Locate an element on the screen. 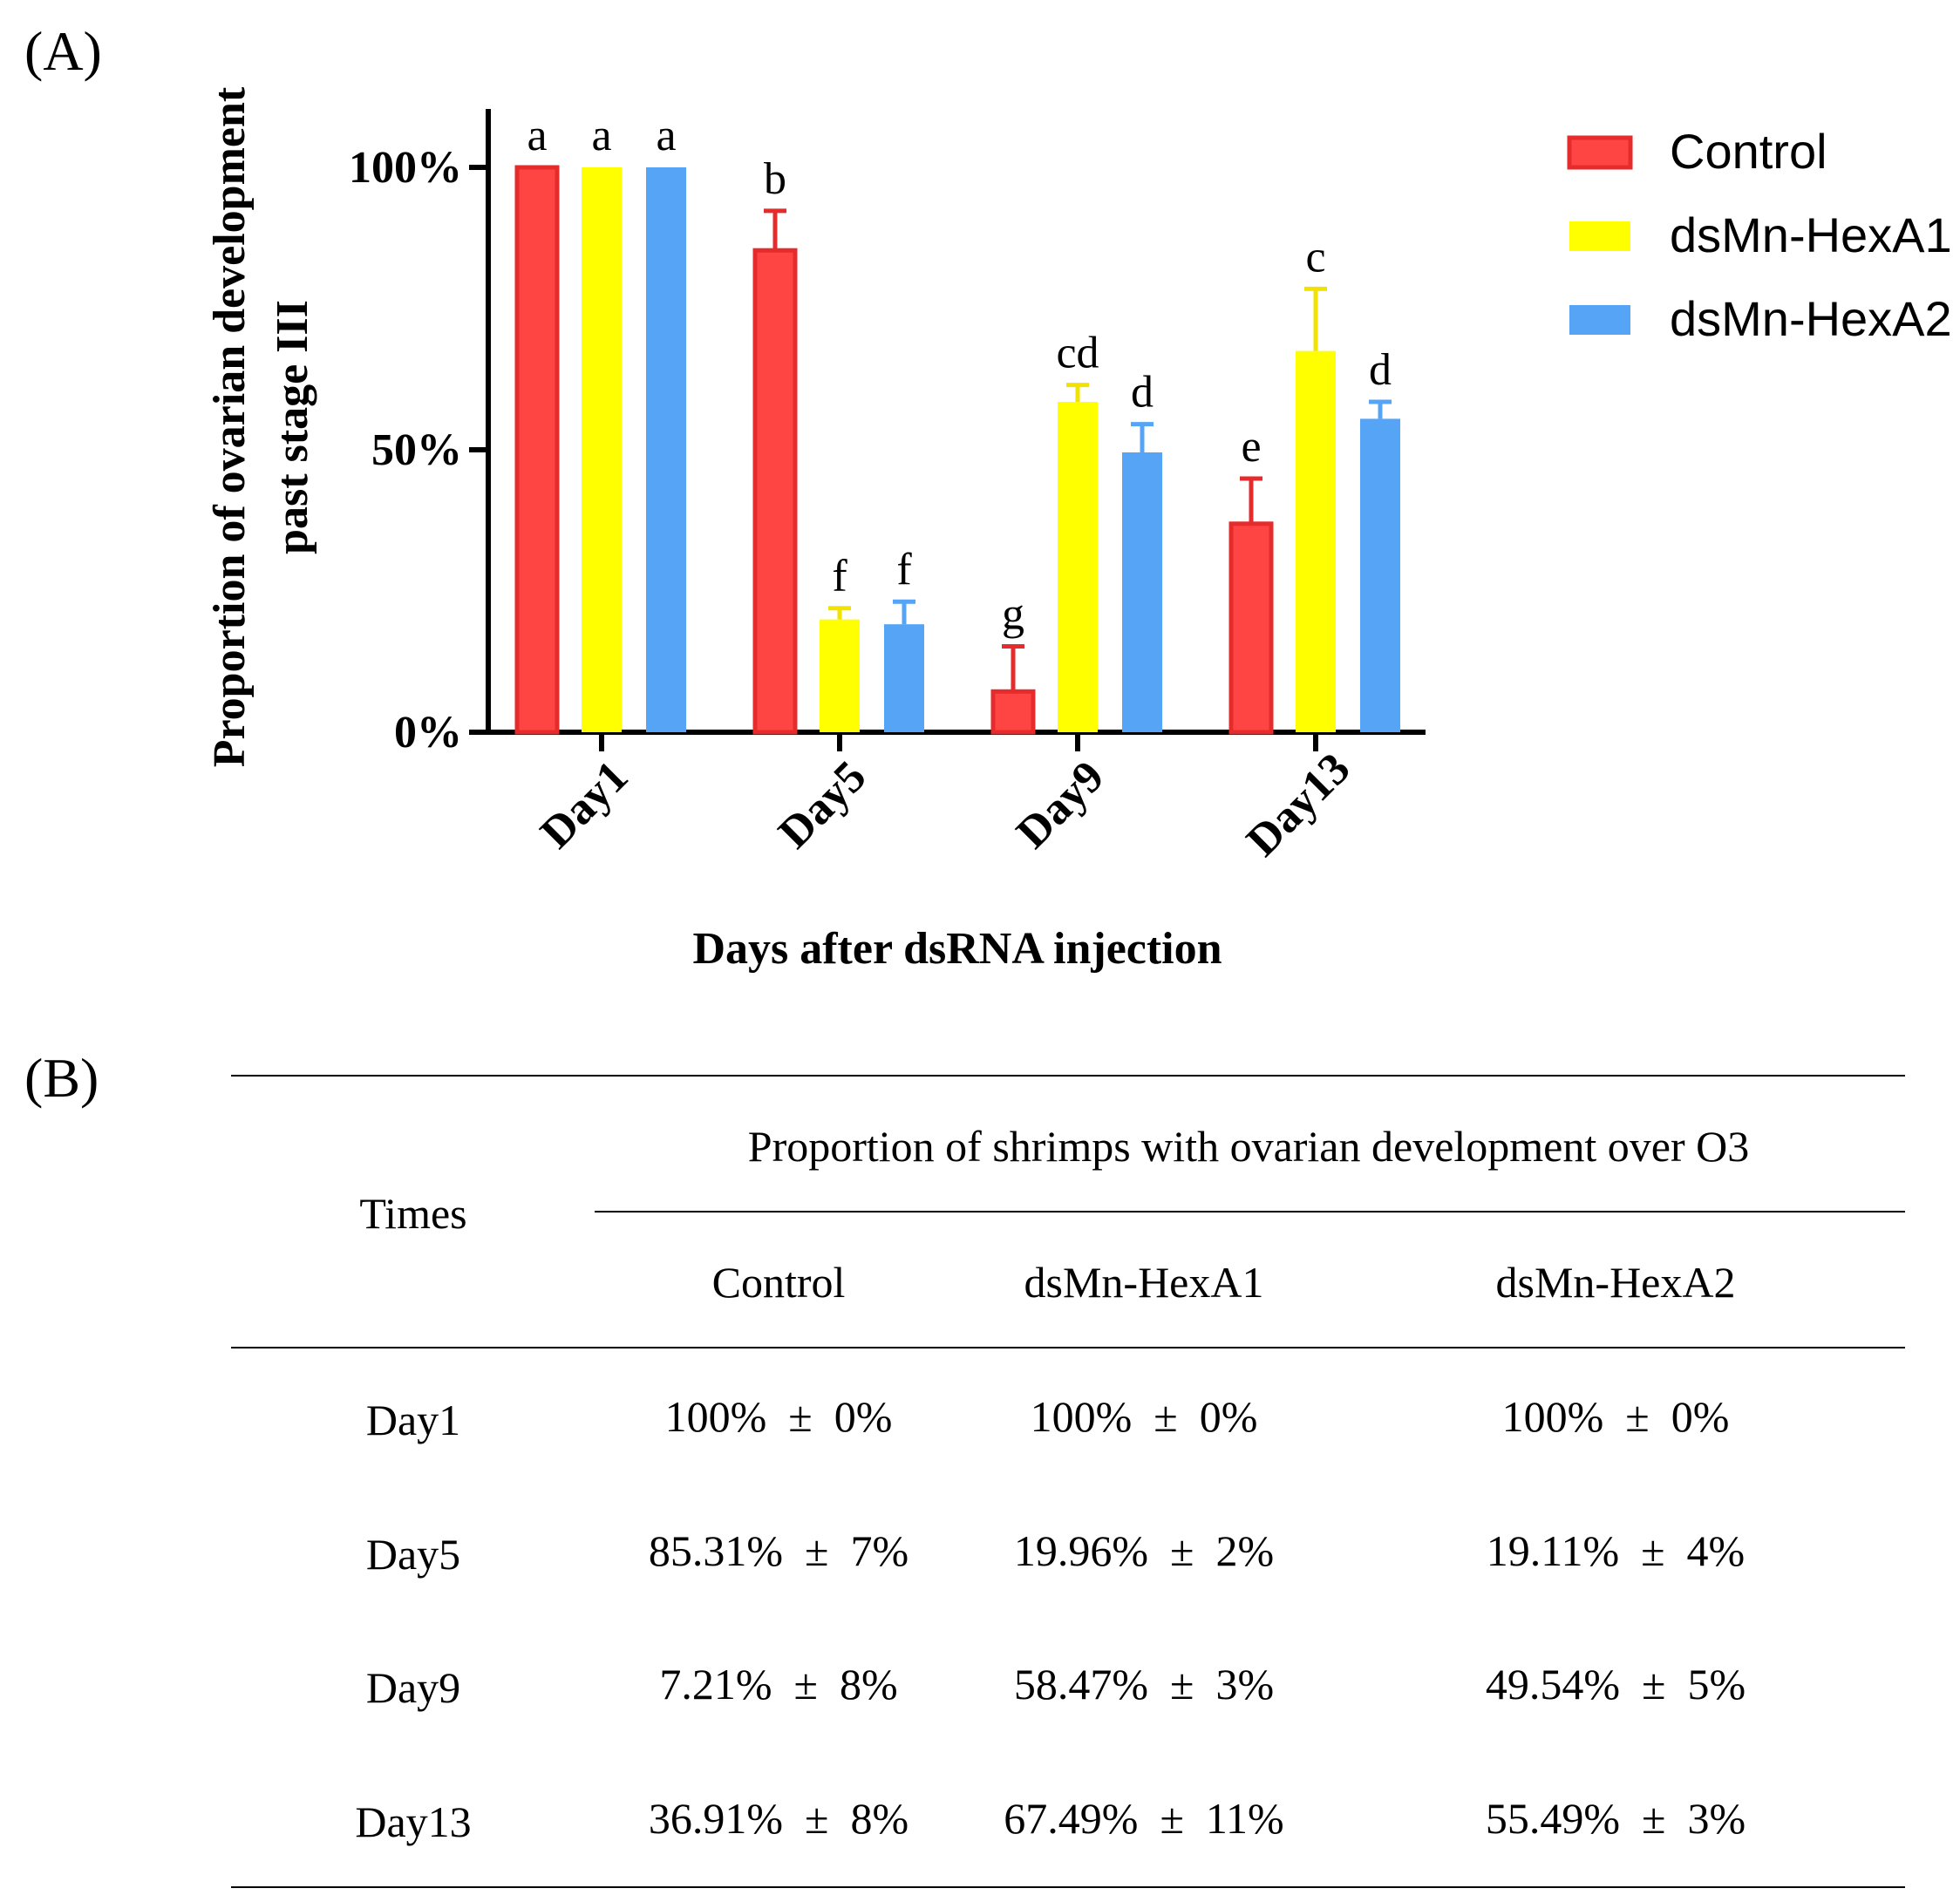  table-top-rule is located at coordinates (1068, 1076).